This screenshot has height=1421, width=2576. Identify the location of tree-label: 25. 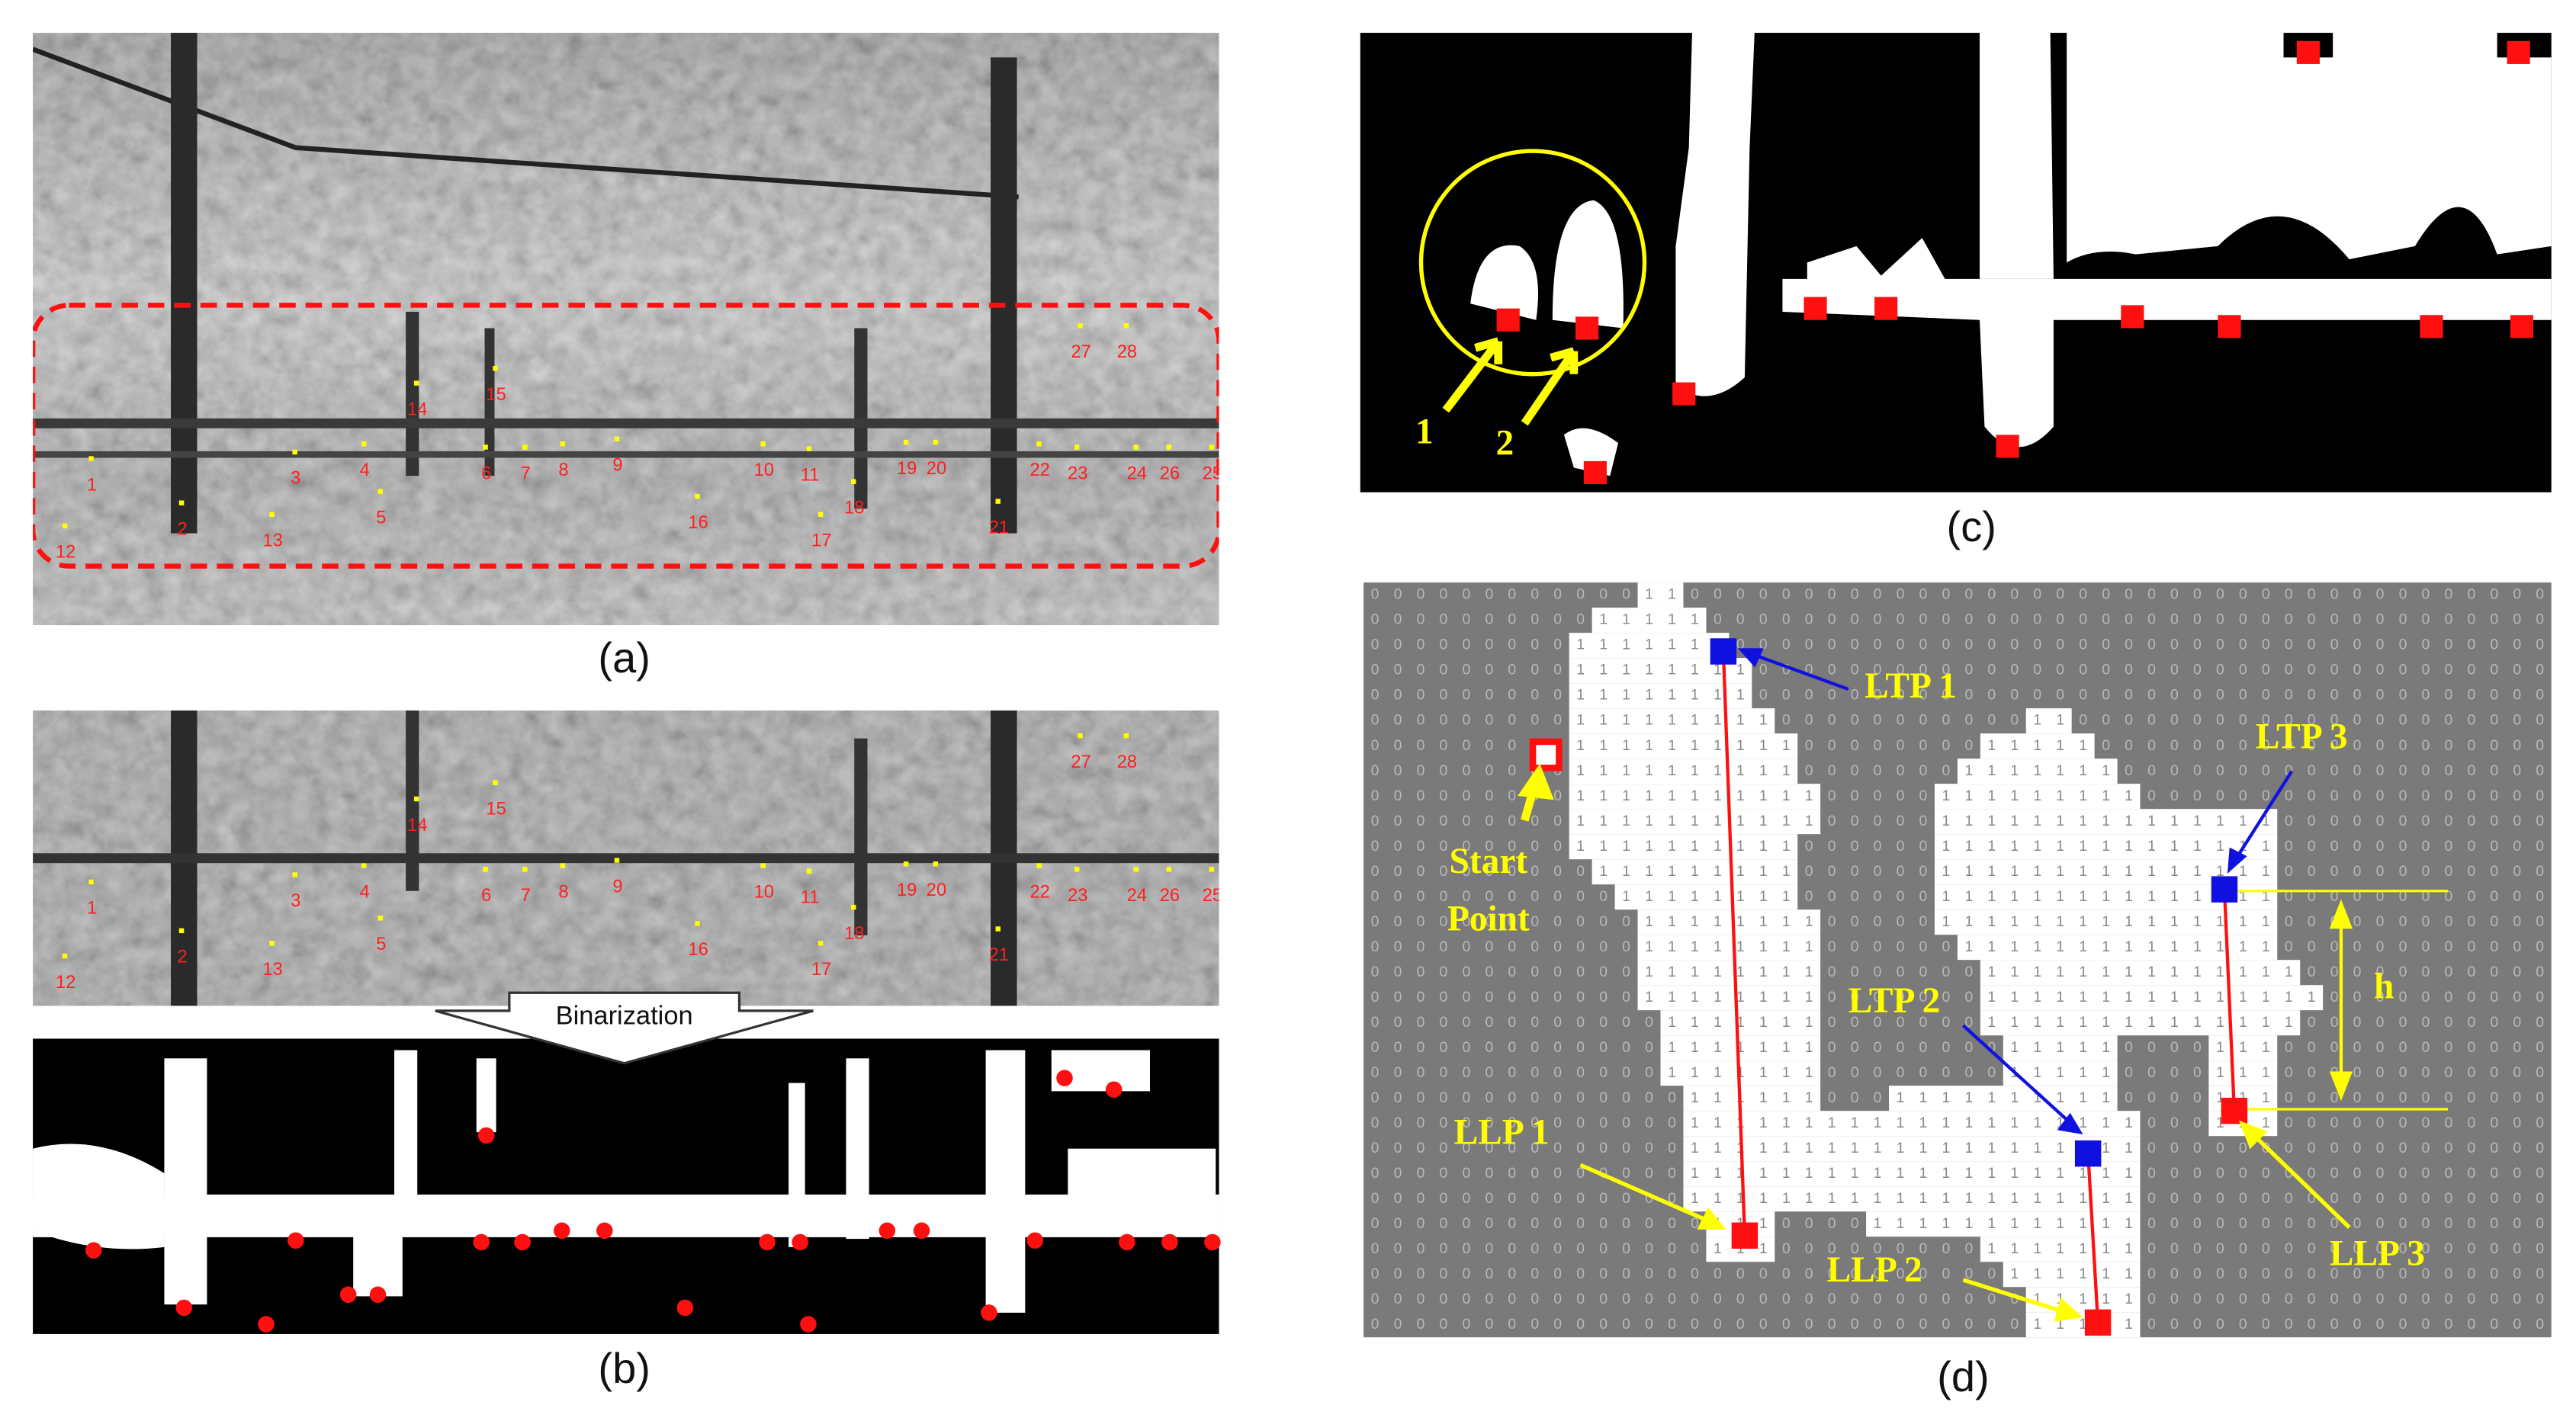
(1212, 896).